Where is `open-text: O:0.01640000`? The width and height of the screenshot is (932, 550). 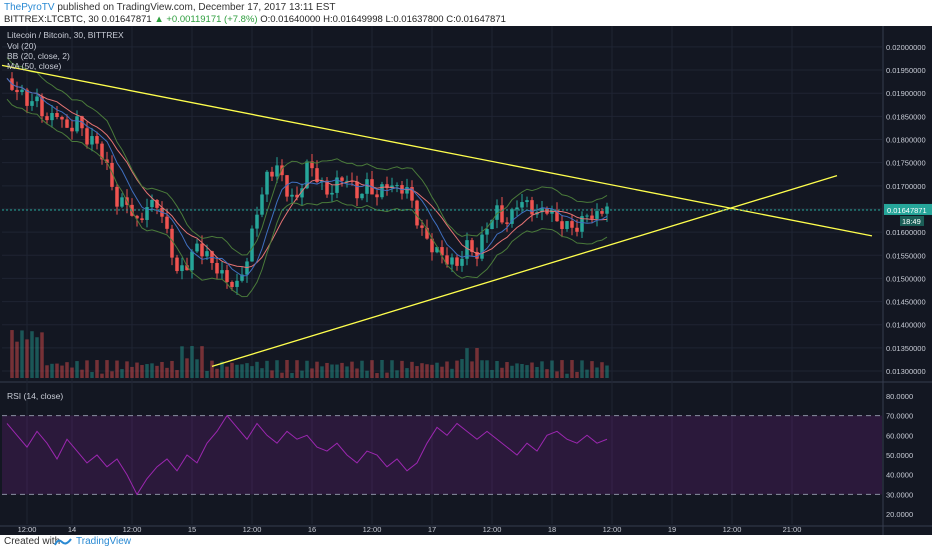 open-text: O:0.01640000 is located at coordinates (290, 19).